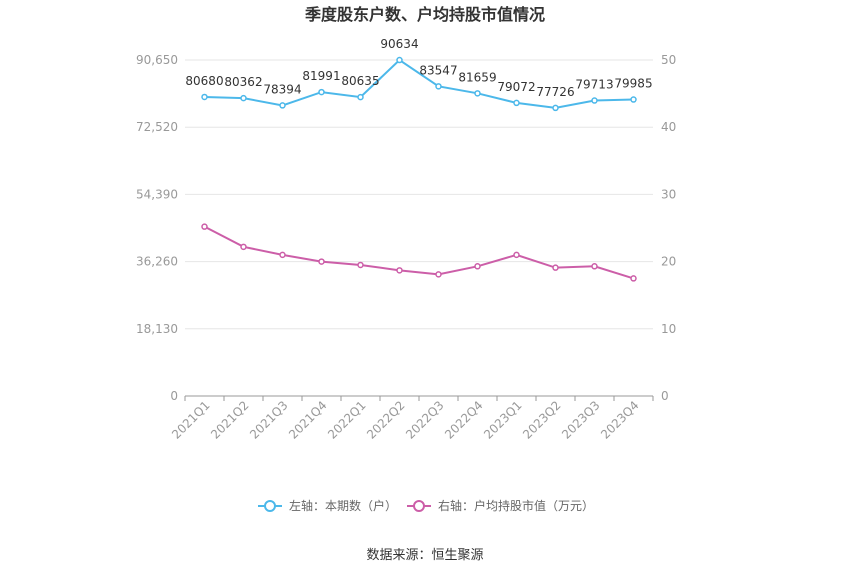 The image size is (850, 575). Describe the element at coordinates (503, 420) in the screenshot. I see `x-tick-label: 2023Q1` at that location.